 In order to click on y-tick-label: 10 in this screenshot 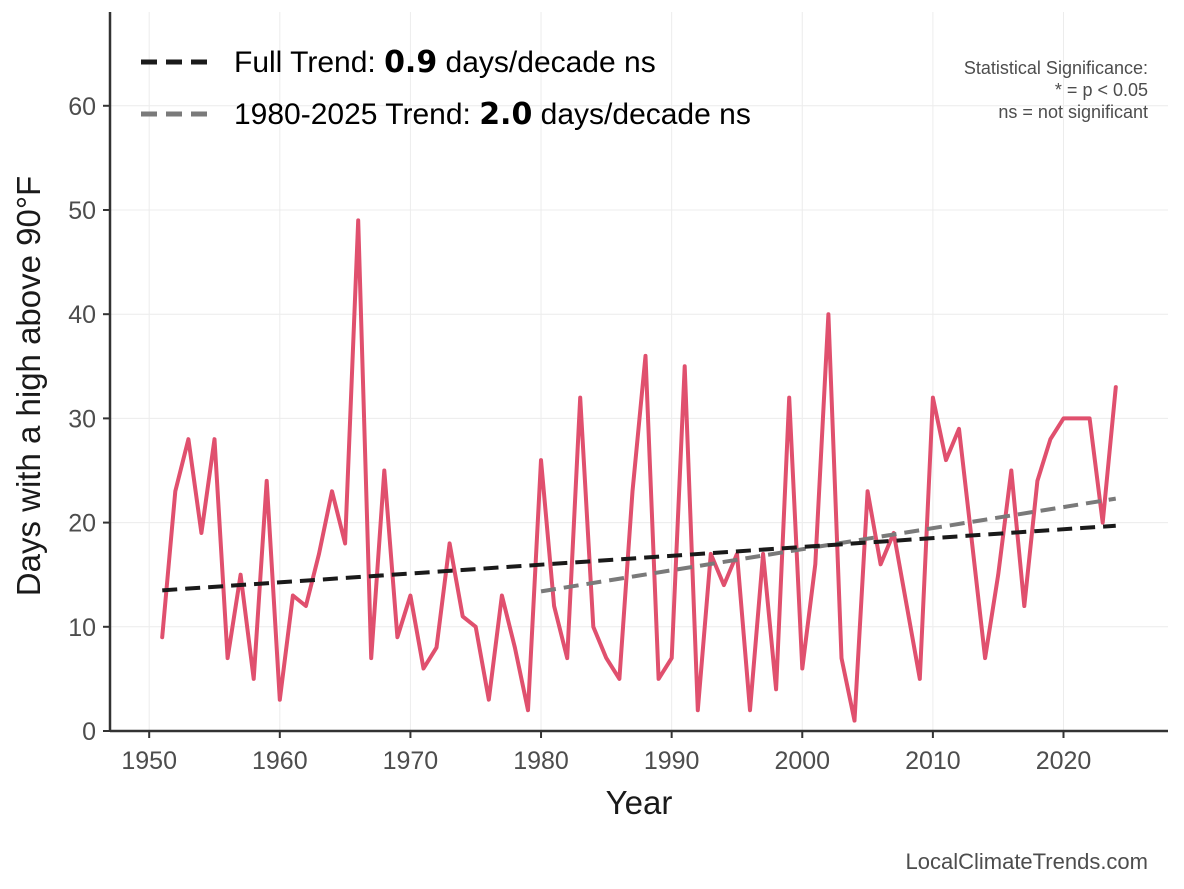, I will do `click(82, 628)`.